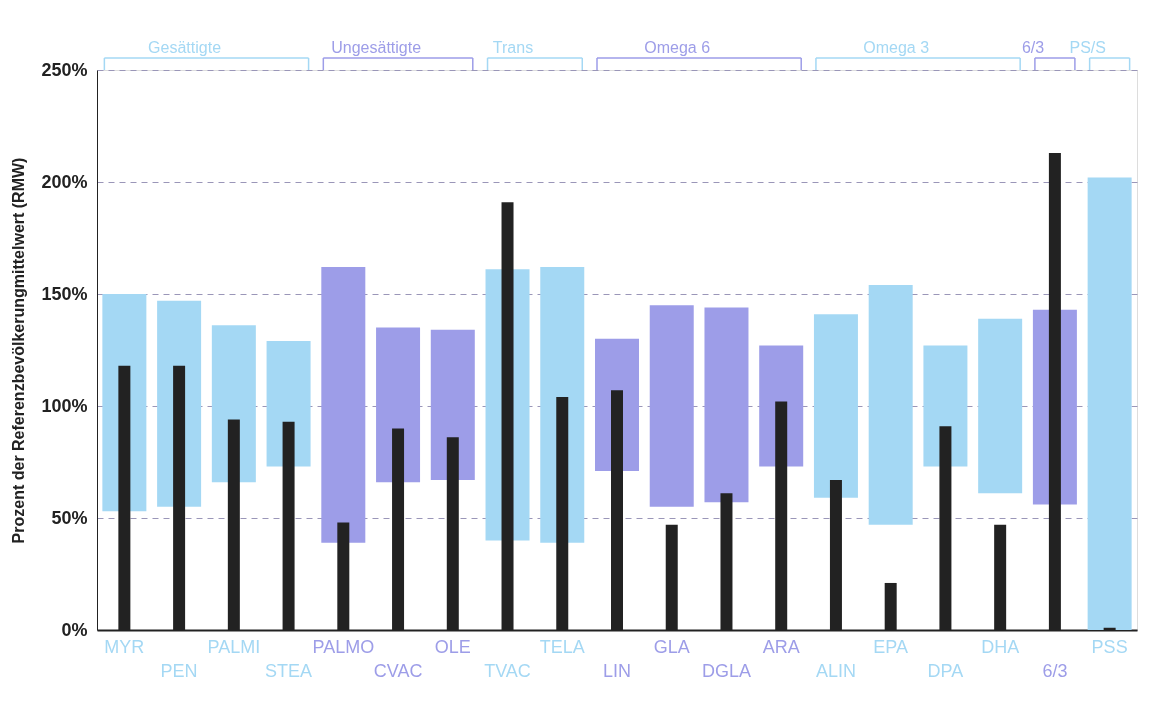 This screenshot has width=1173, height=702. Describe the element at coordinates (376, 47) in the screenshot. I see `text: Ungesättigte` at that location.